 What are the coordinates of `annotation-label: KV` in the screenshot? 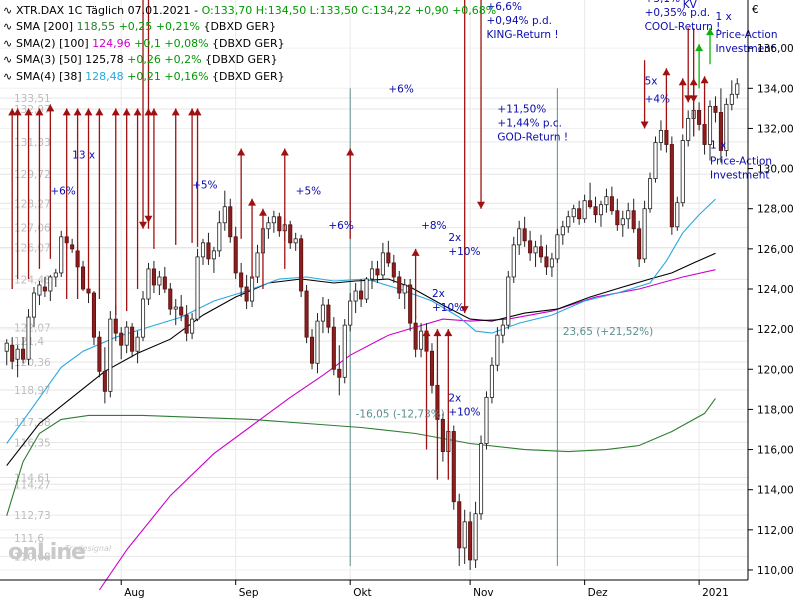 It's located at (690, 5).